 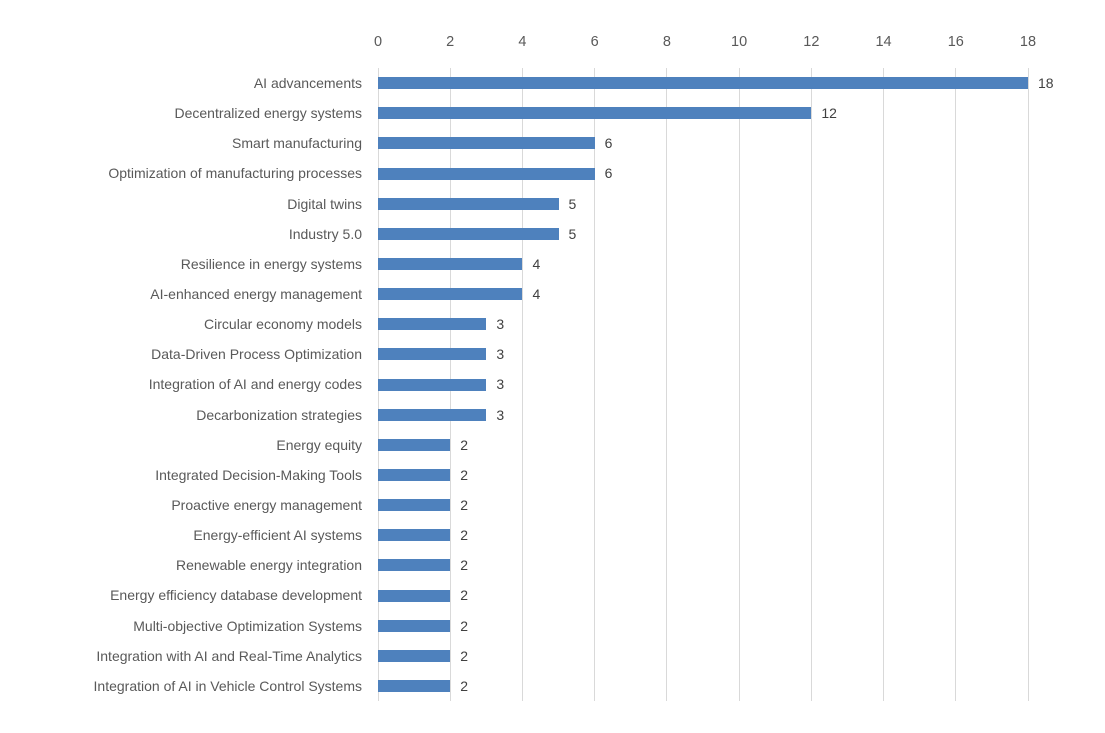 What do you see at coordinates (829, 113) in the screenshot?
I see `value-label: 12` at bounding box center [829, 113].